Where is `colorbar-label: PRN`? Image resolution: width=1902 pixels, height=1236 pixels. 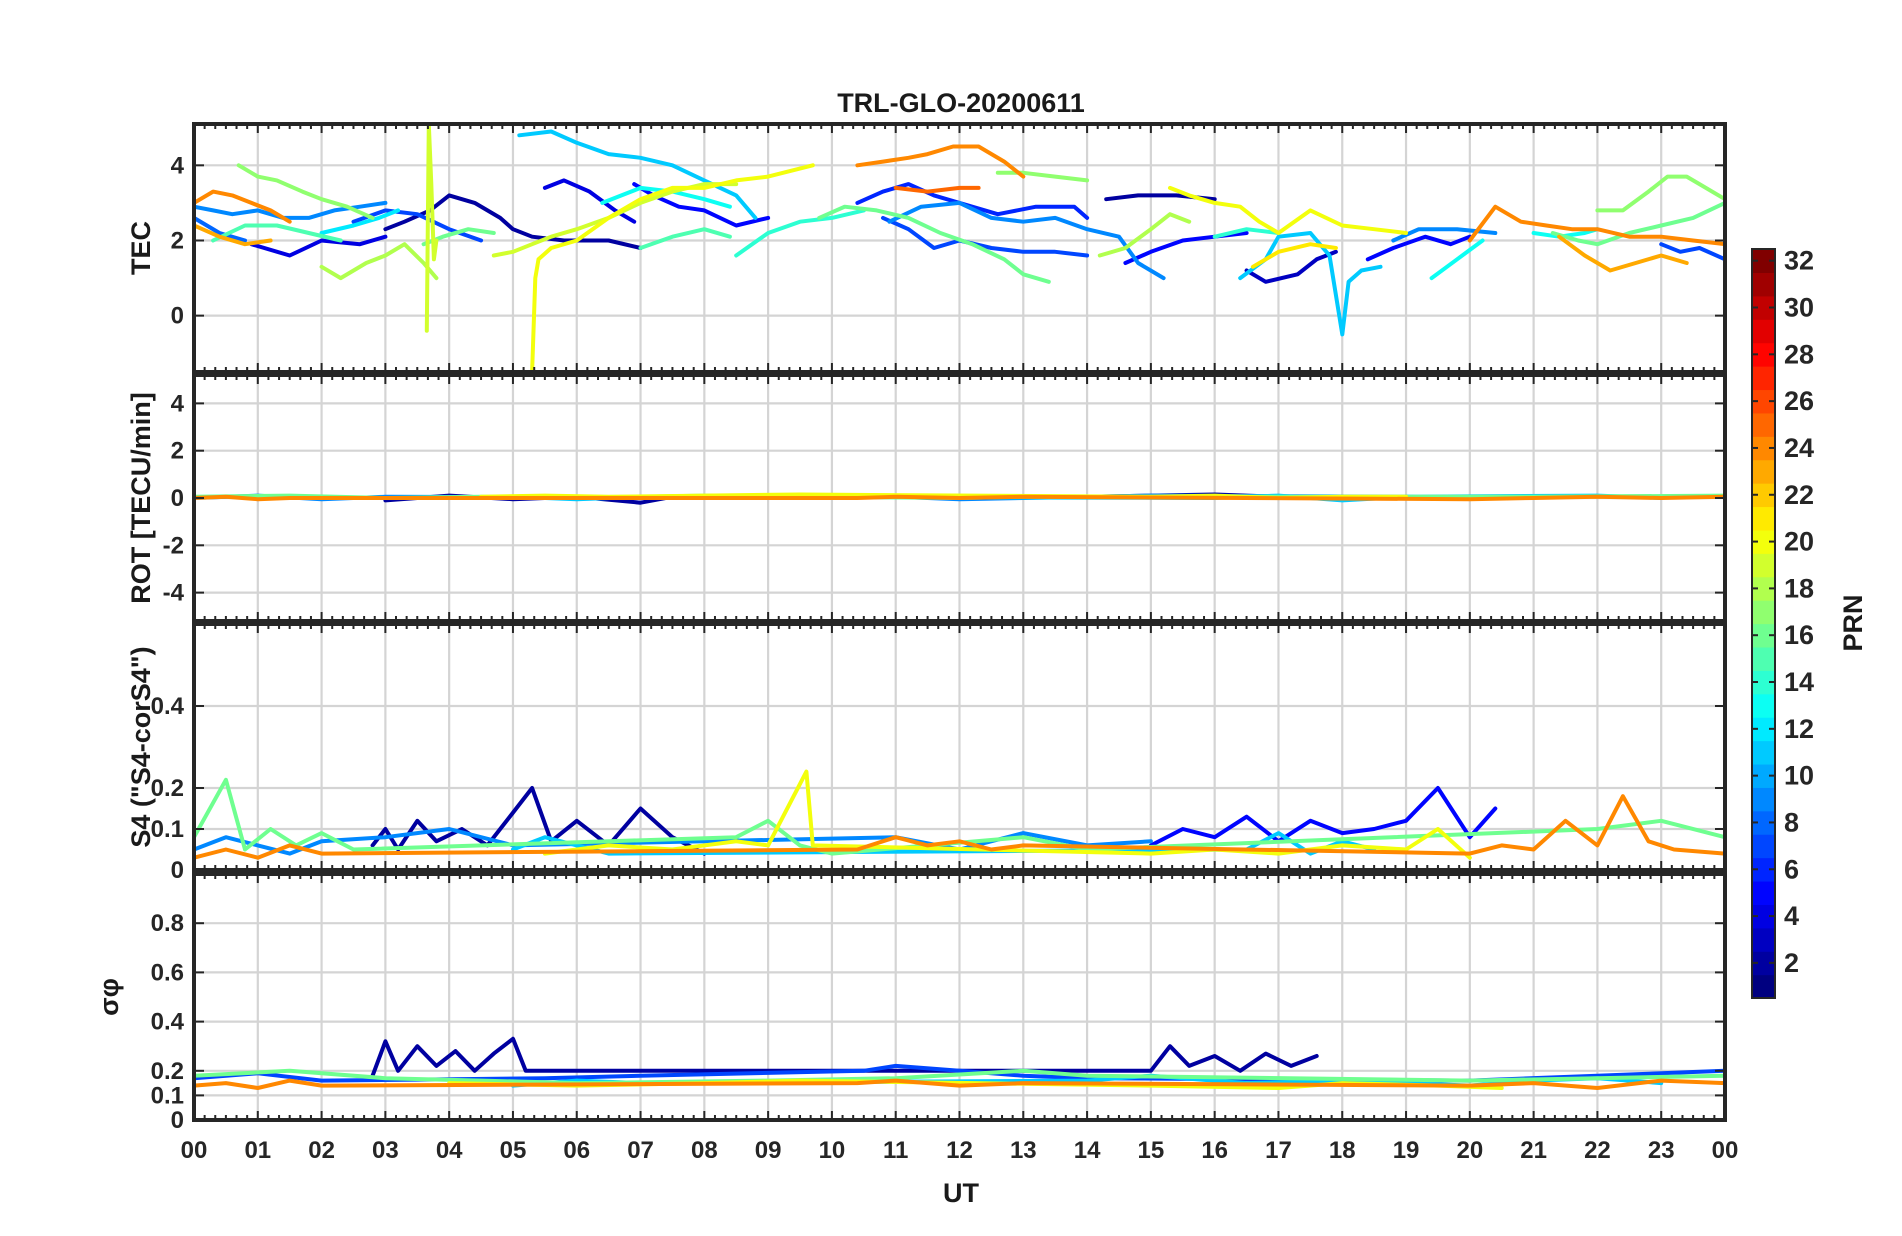 colorbar-label: PRN is located at coordinates (1853, 622).